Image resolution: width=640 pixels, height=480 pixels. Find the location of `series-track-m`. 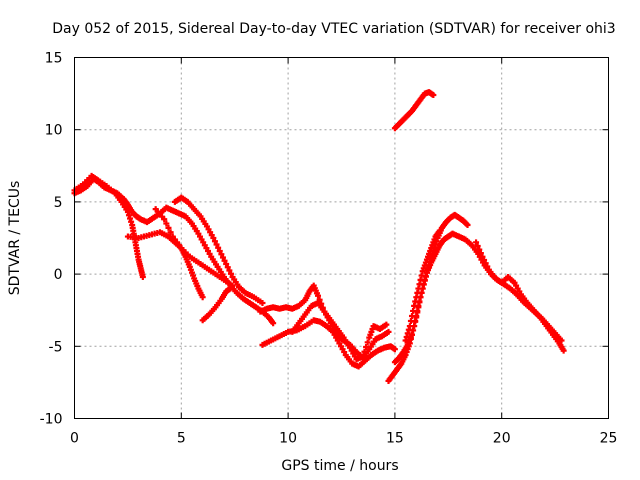

series-track-m is located at coordinates (520, 296).